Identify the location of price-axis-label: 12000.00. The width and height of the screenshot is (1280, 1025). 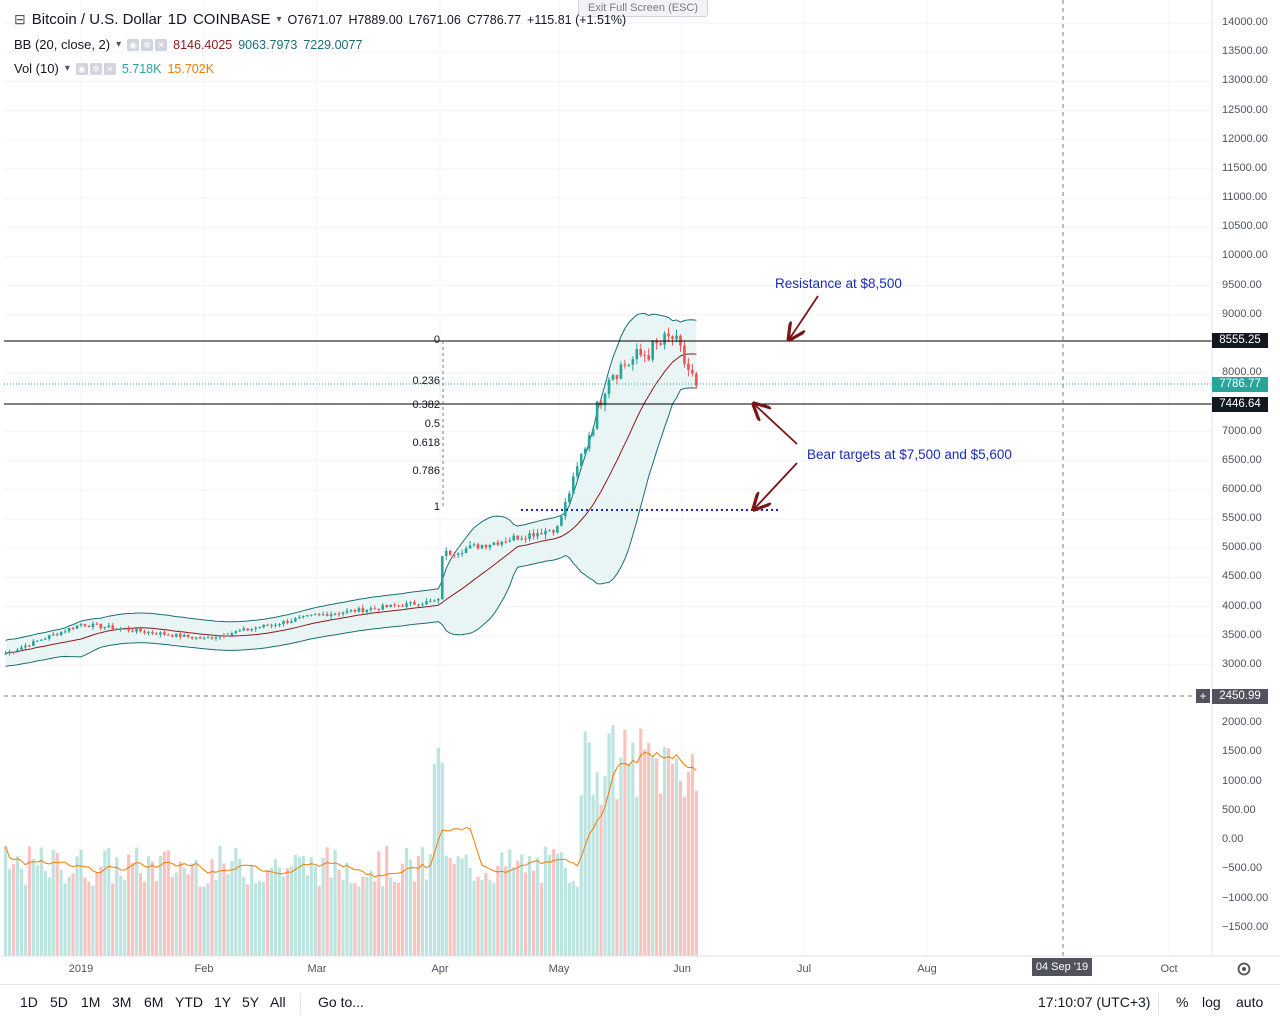
(1245, 139).